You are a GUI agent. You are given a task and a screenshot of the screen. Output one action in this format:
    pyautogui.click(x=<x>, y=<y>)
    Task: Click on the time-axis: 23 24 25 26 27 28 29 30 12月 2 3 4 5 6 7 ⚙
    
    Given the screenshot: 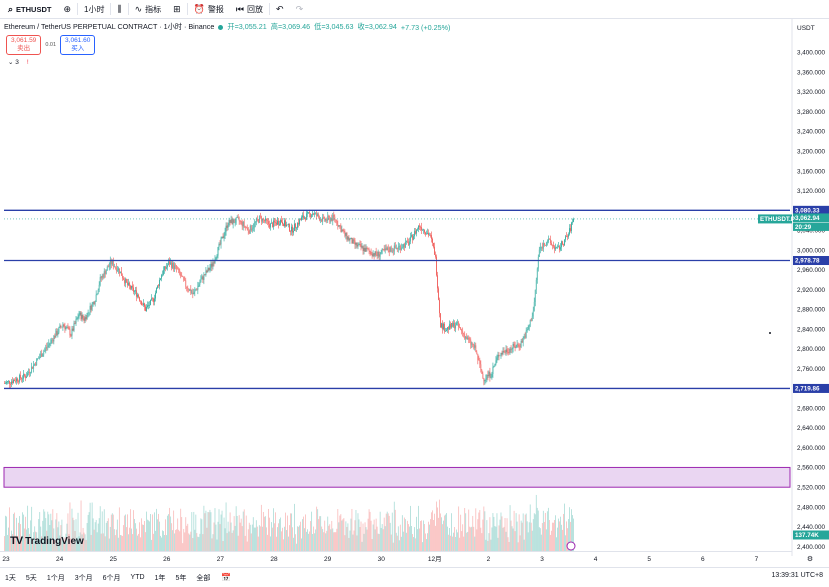 What is the action you would take?
    pyautogui.click(x=406, y=557)
    